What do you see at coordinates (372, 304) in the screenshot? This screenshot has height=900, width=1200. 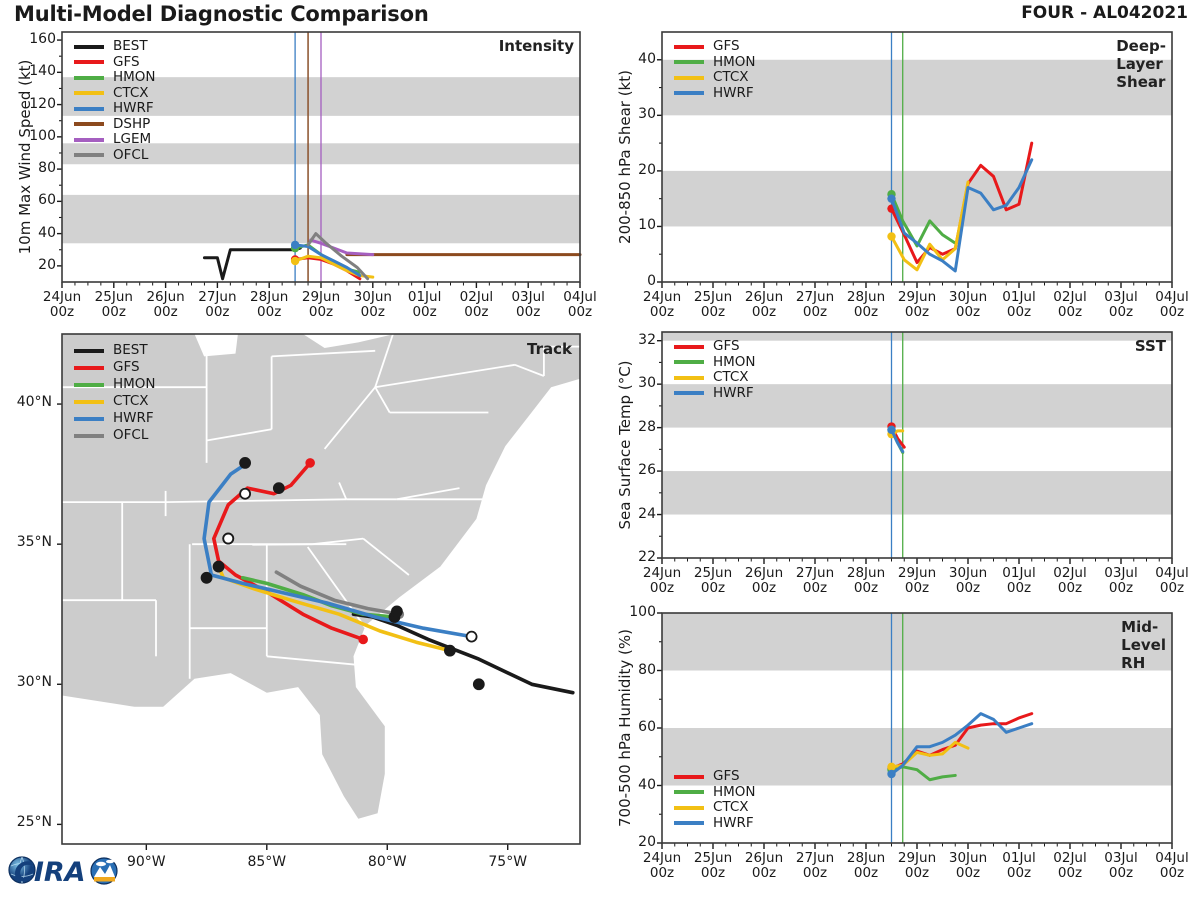 I see `x-tick-label: 30Jun 00z` at bounding box center [372, 304].